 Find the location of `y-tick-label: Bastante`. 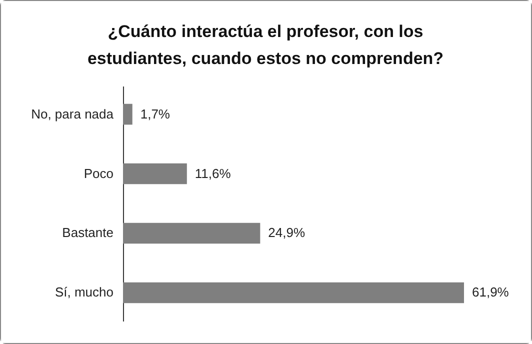

y-tick-label: Bastante is located at coordinates (88, 232).